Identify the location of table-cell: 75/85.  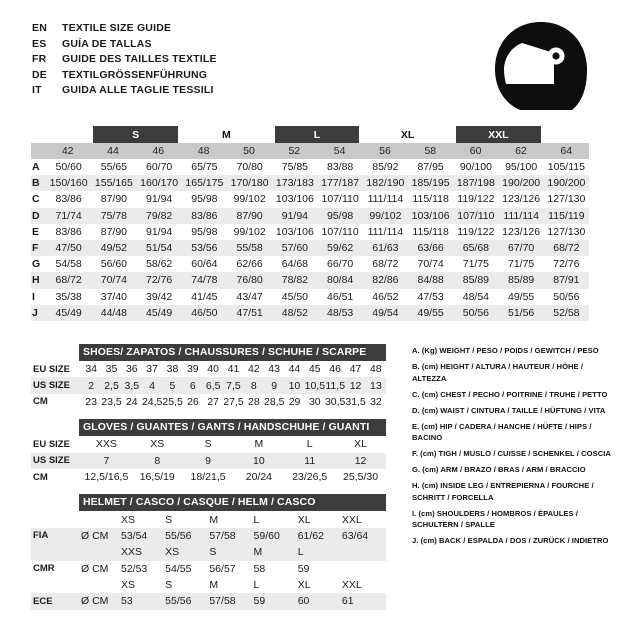
(295, 167).